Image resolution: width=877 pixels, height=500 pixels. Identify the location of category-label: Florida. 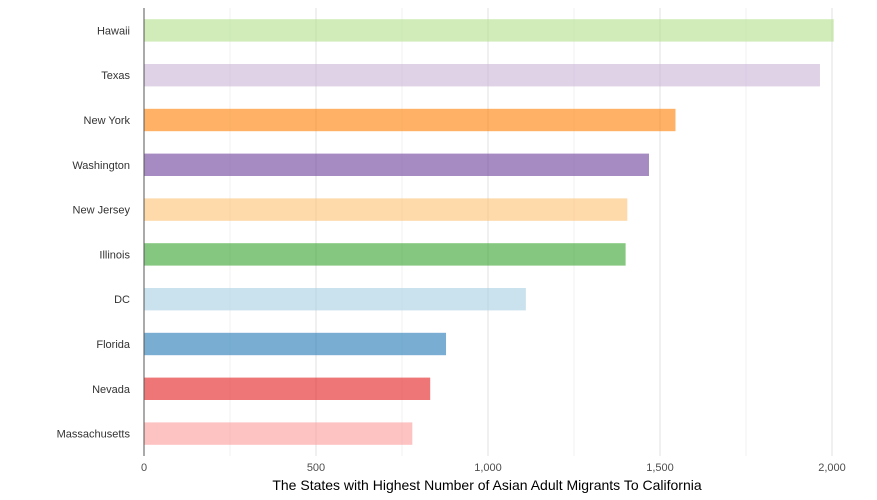
(113, 345).